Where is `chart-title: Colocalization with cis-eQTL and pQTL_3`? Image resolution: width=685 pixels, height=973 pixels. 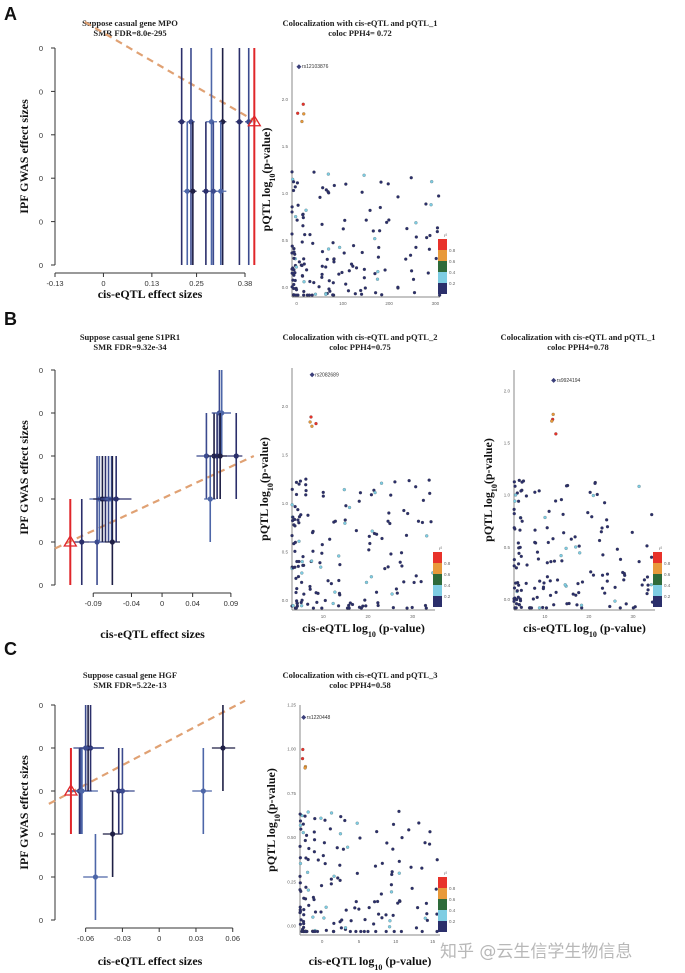 chart-title: Colocalization with cis-eQTL and pQTL_3 is located at coordinates (360, 675).